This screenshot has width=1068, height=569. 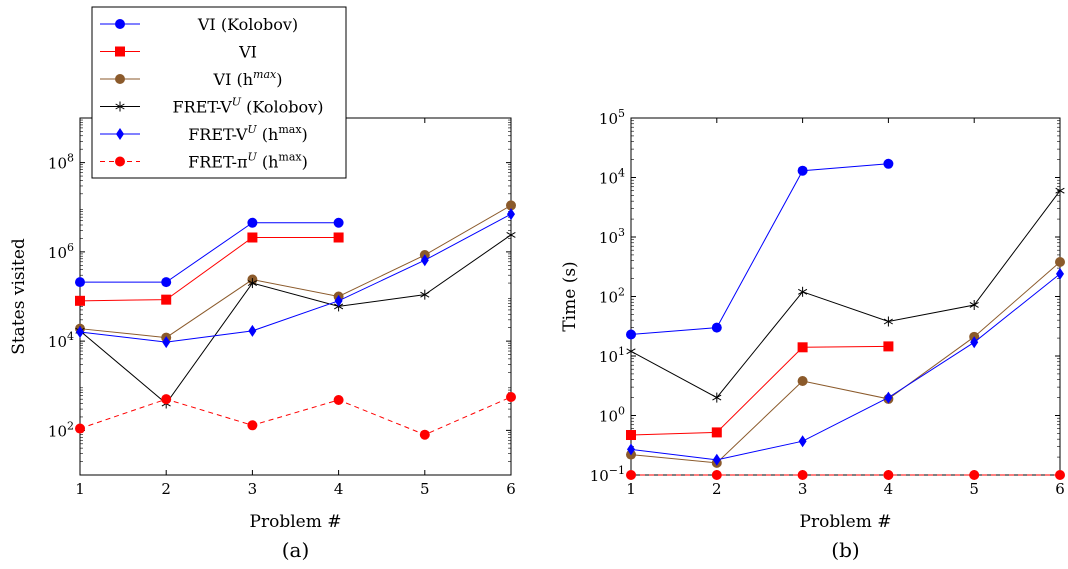 I want to click on legend-box, so click(x=219, y=92).